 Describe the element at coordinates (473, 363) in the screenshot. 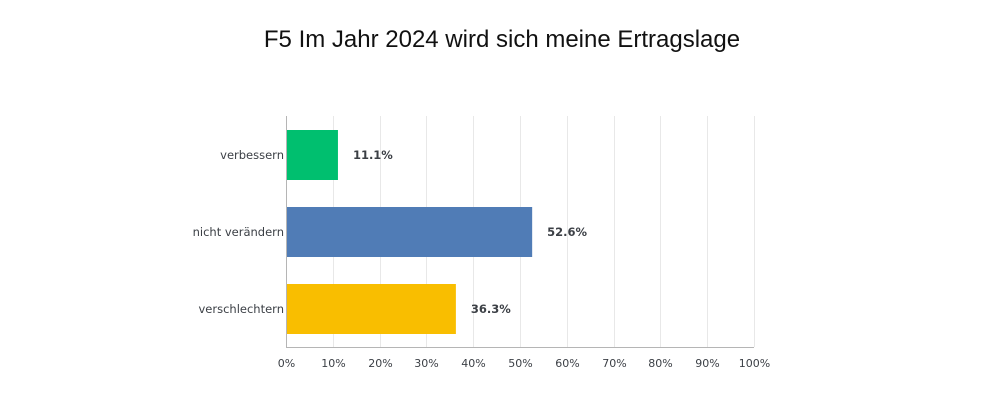

I see `x-tick-label: 40%` at that location.